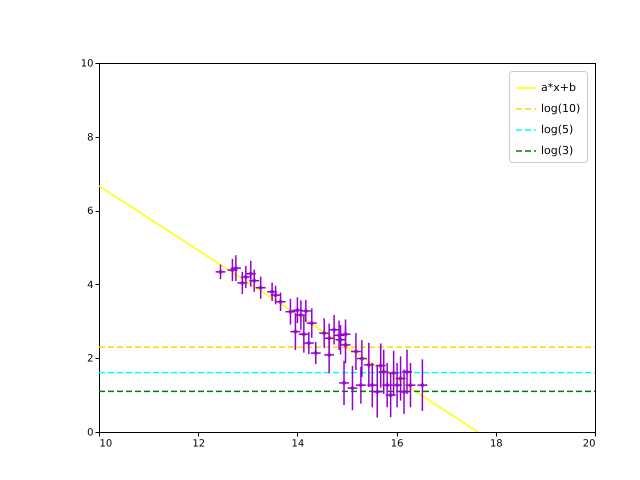  What do you see at coordinates (558, 87) in the screenshot?
I see `legend-label: a*x+b` at bounding box center [558, 87].